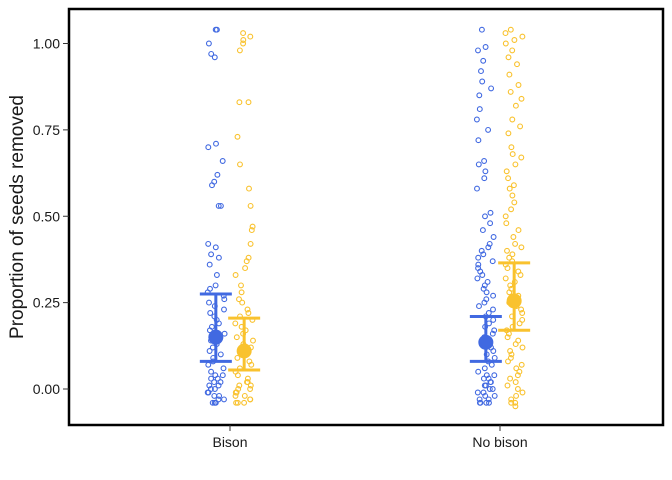  I want to click on y-tick-label: 1.00, so click(46, 44).